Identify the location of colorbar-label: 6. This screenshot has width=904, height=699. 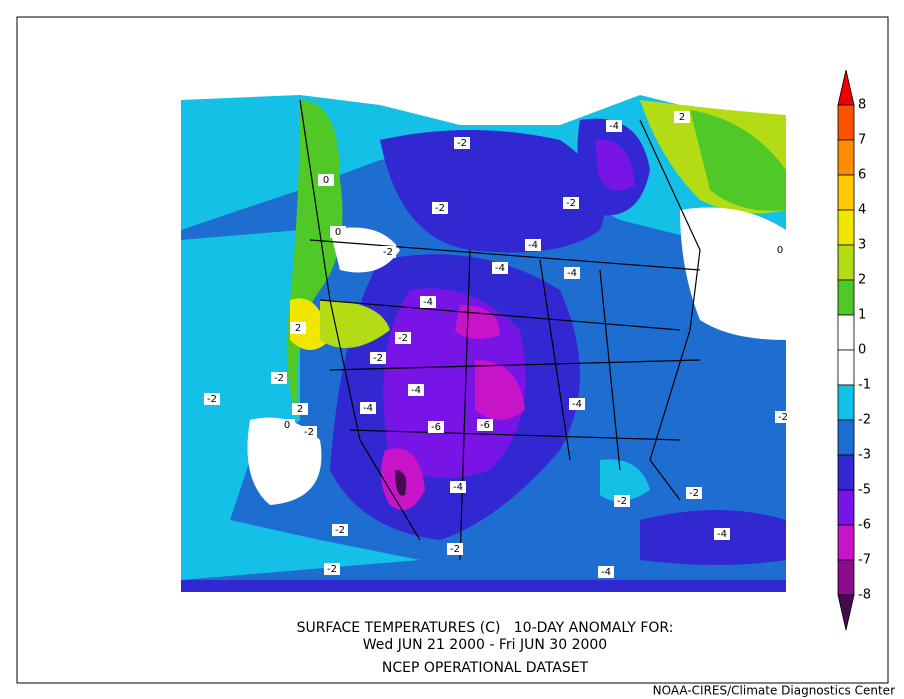
(862, 175).